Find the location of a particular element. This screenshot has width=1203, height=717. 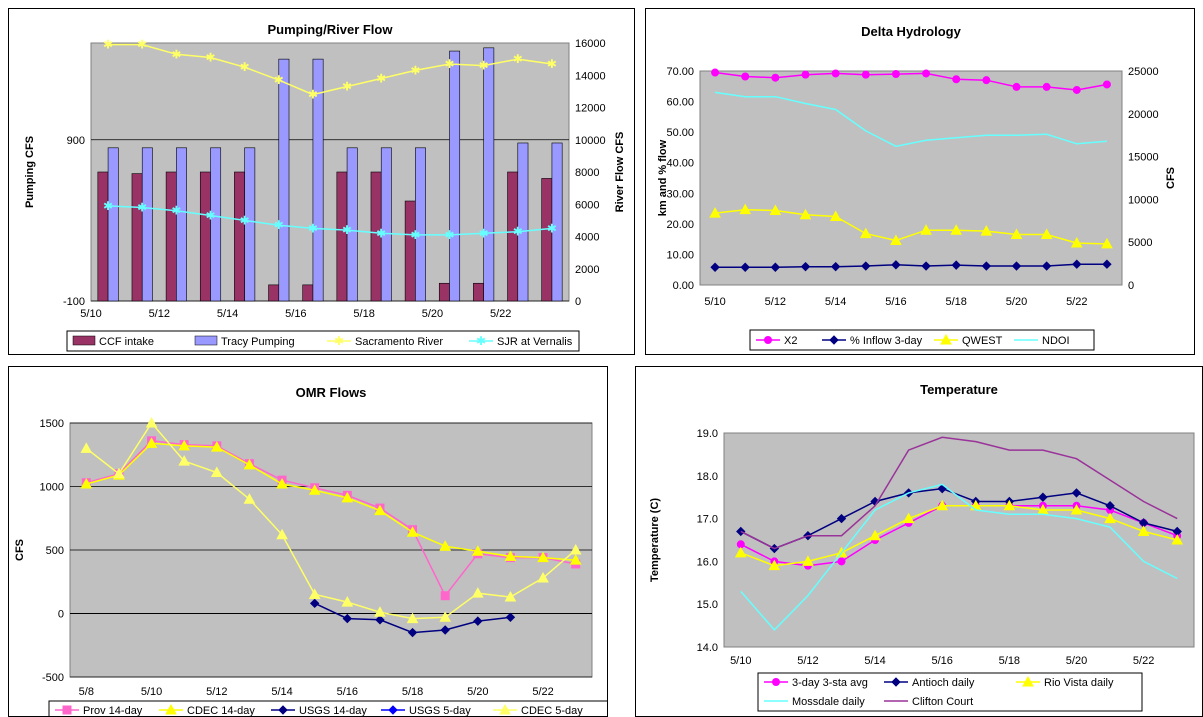

legend-box is located at coordinates (922, 340).